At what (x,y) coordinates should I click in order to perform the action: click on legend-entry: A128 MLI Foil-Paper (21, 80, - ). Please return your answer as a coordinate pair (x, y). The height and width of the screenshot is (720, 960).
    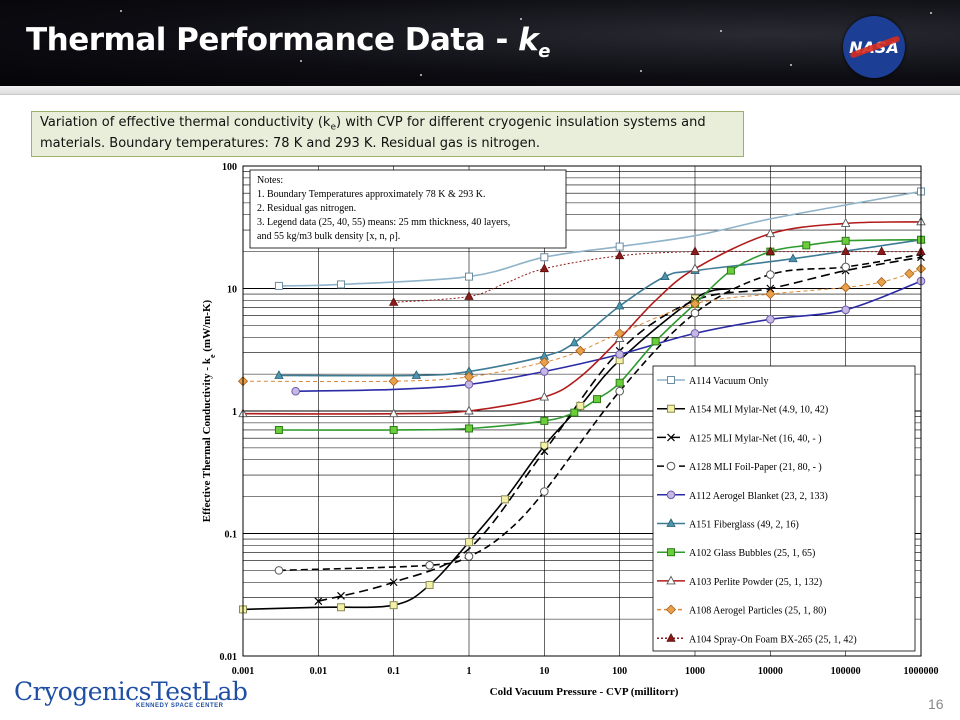
    Looking at the image, I should click on (755, 467).